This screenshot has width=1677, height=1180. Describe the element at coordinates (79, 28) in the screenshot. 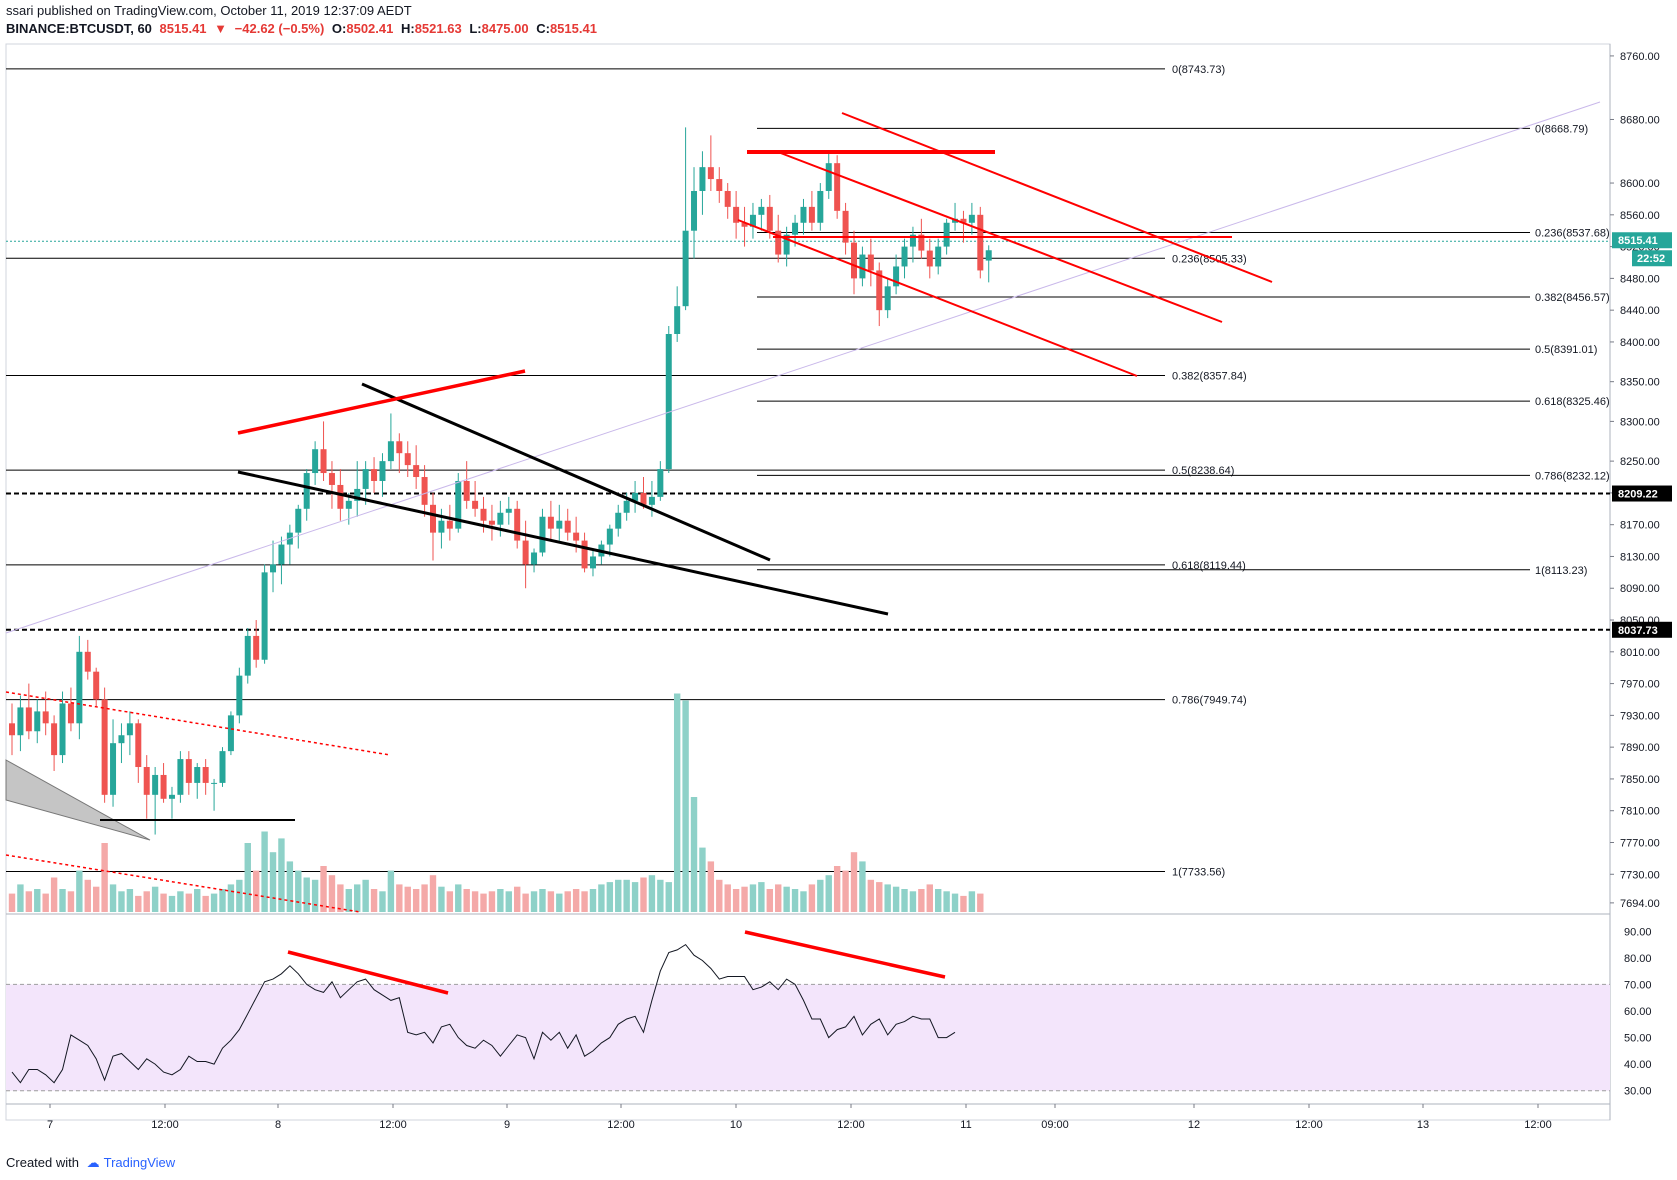

I see `symbol-label: BINANCE:BTCUSDT, 60` at that location.